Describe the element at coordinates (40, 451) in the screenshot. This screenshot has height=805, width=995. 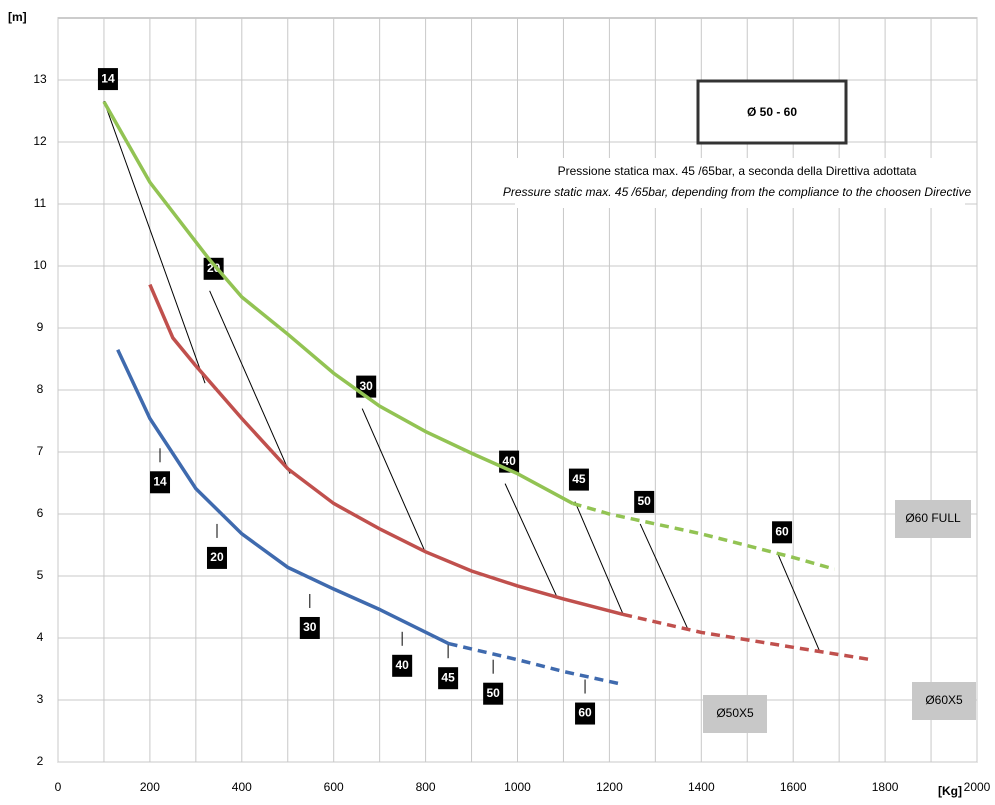
I see `y-tick-label: 7` at that location.